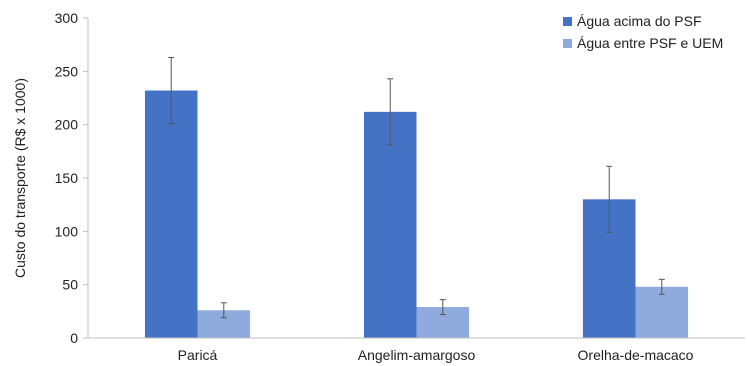  Describe the element at coordinates (198, 355) in the screenshot. I see `x-category-label: Paricá` at that location.